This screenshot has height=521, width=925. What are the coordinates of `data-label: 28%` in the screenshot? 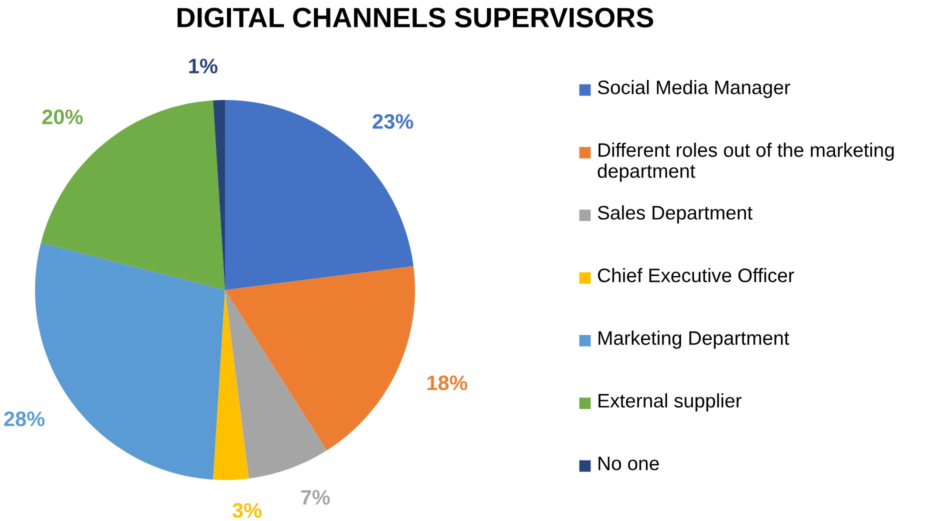 It's located at (24, 419).